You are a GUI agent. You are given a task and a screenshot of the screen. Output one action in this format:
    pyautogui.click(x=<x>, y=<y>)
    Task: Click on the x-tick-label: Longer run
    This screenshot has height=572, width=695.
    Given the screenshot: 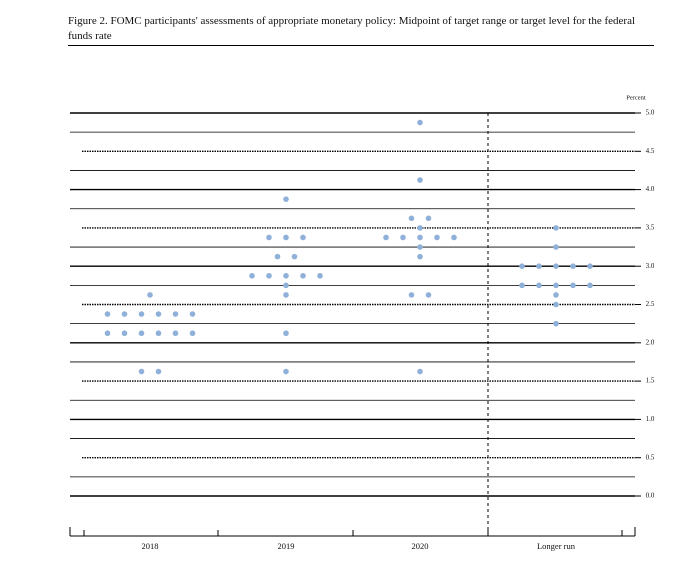 What is the action you would take?
    pyautogui.click(x=556, y=546)
    